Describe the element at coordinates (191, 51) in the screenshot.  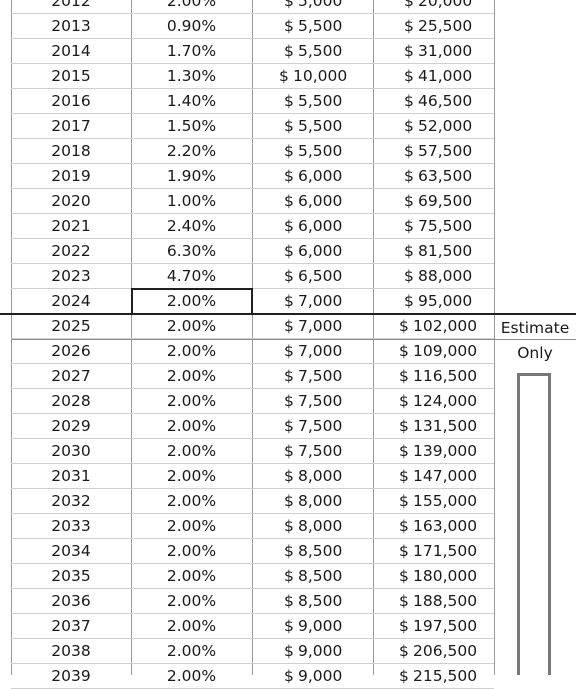
I see `rate-cell: 1.70%` at that location.